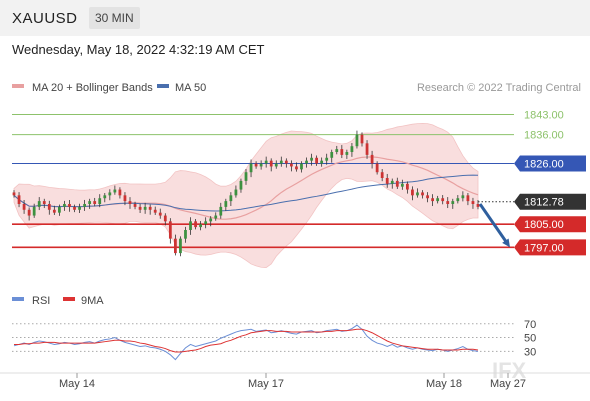  What do you see at coordinates (544, 248) in the screenshot?
I see `support-label: 1797.00` at bounding box center [544, 248].